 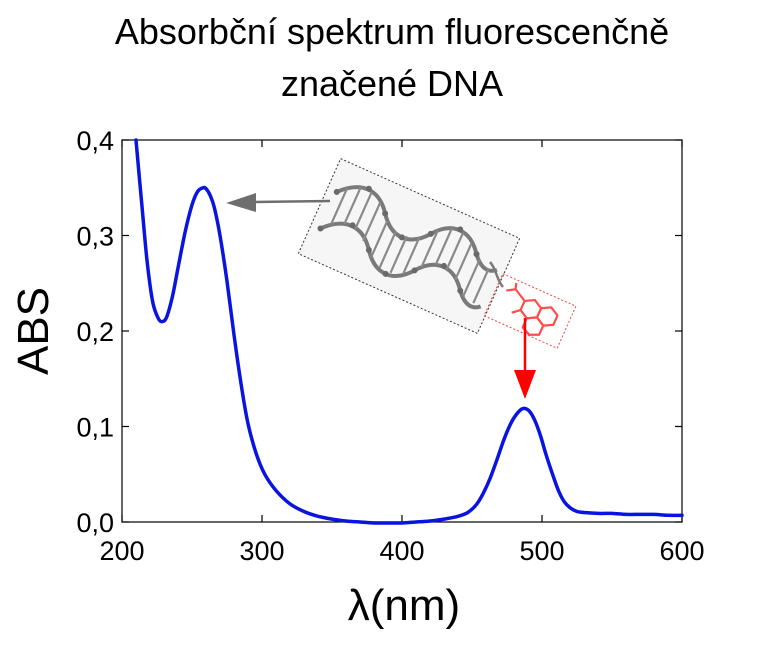 What do you see at coordinates (33, 331) in the screenshot?
I see `y-axis-label: ABS` at bounding box center [33, 331].